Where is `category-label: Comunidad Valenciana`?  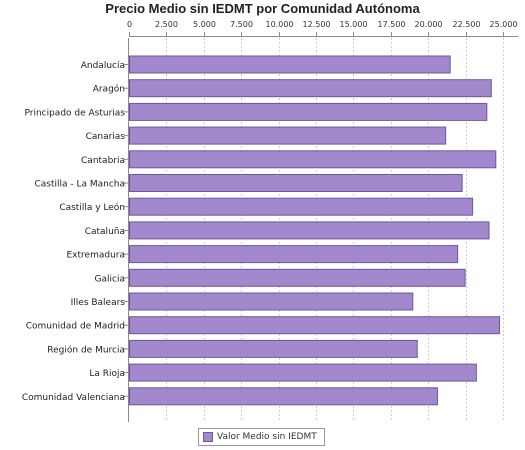 category-label: Comunidad Valenciana is located at coordinates (73, 398).